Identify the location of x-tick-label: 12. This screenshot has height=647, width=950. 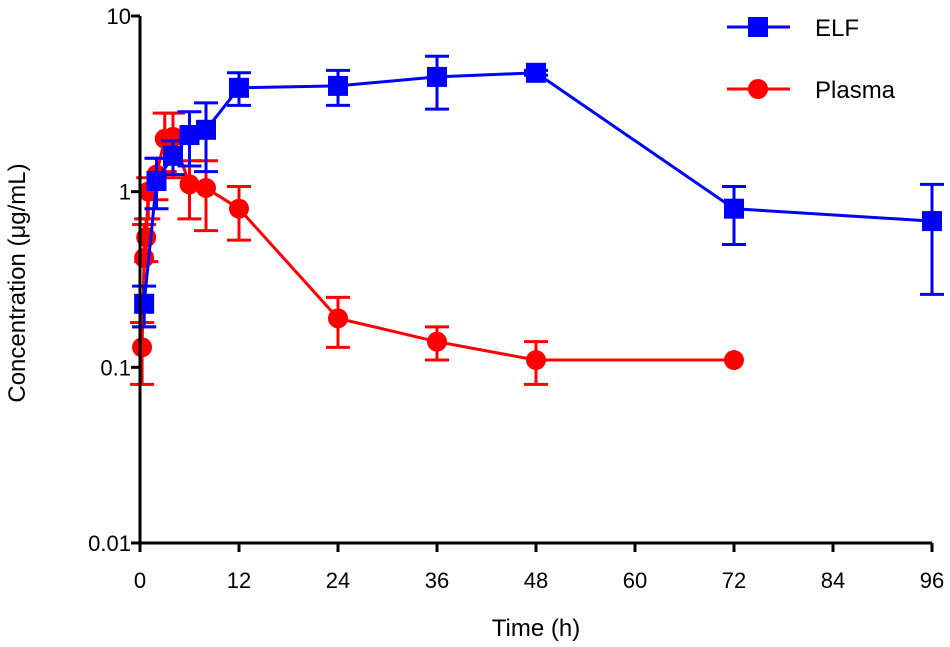
(239, 580).